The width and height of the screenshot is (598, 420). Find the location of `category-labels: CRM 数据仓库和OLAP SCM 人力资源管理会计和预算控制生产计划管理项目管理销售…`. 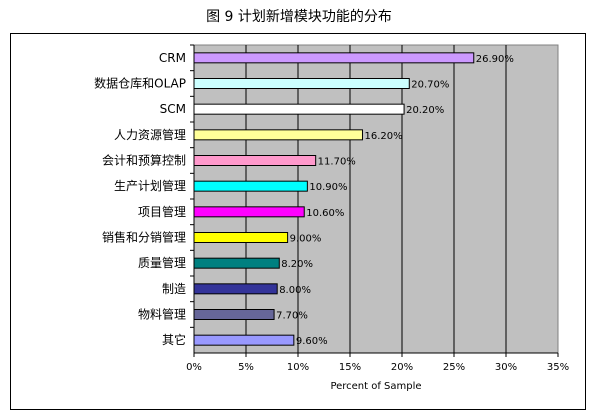

category-labels: CRM 数据仓库和OLAP SCM 人力资源管理会计和预算控制生产计划管理项目管理销售… is located at coordinates (140, 199).